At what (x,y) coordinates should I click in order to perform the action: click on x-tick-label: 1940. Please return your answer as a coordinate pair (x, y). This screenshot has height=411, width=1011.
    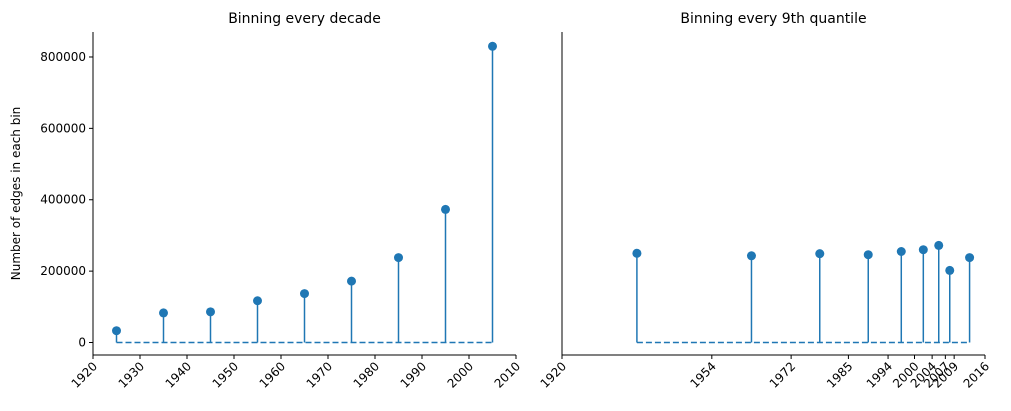
    Looking at the image, I should click on (178, 374).